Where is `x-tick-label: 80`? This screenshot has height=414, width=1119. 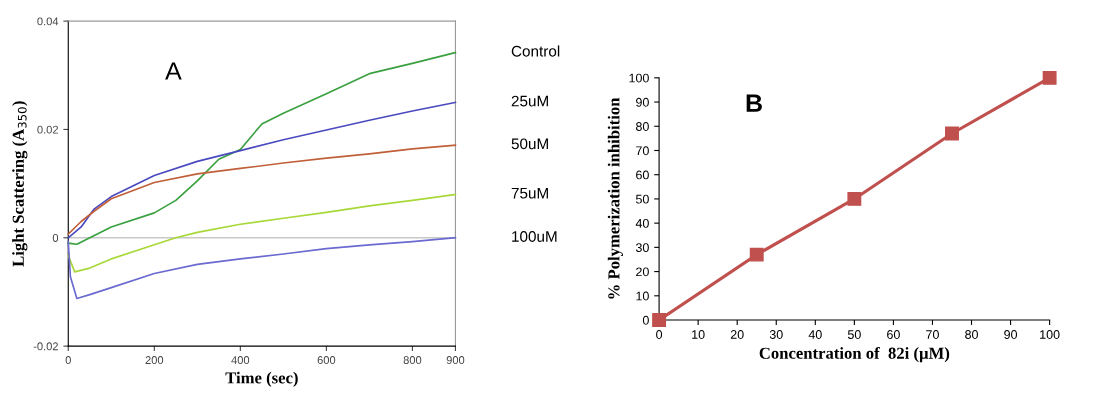
x-tick-label: 80 is located at coordinates (971, 334).